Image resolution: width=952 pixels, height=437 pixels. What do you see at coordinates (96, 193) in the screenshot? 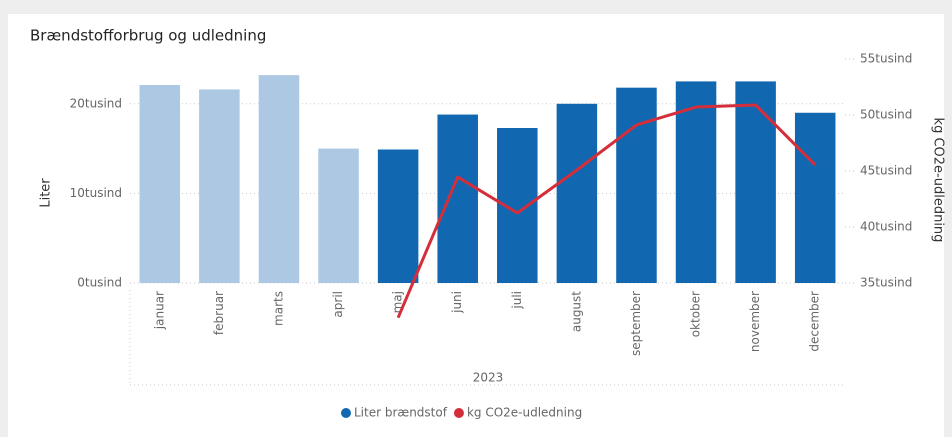
I see `y-tick-label: 10tusind` at bounding box center [96, 193].